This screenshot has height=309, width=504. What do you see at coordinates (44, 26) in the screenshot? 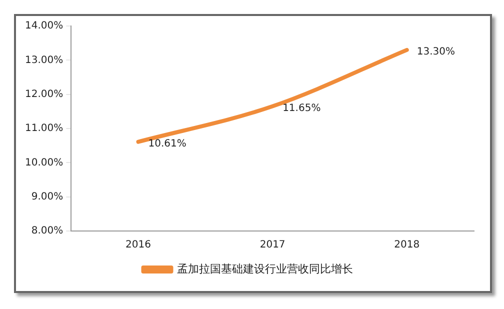
I see `y-tick-label: 14.00%` at bounding box center [44, 26].